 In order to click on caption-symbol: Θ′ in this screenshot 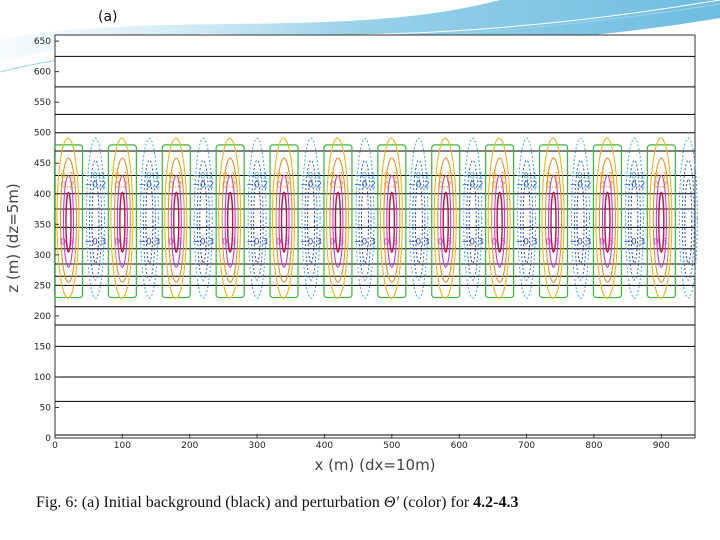, I will do `click(391, 502)`.